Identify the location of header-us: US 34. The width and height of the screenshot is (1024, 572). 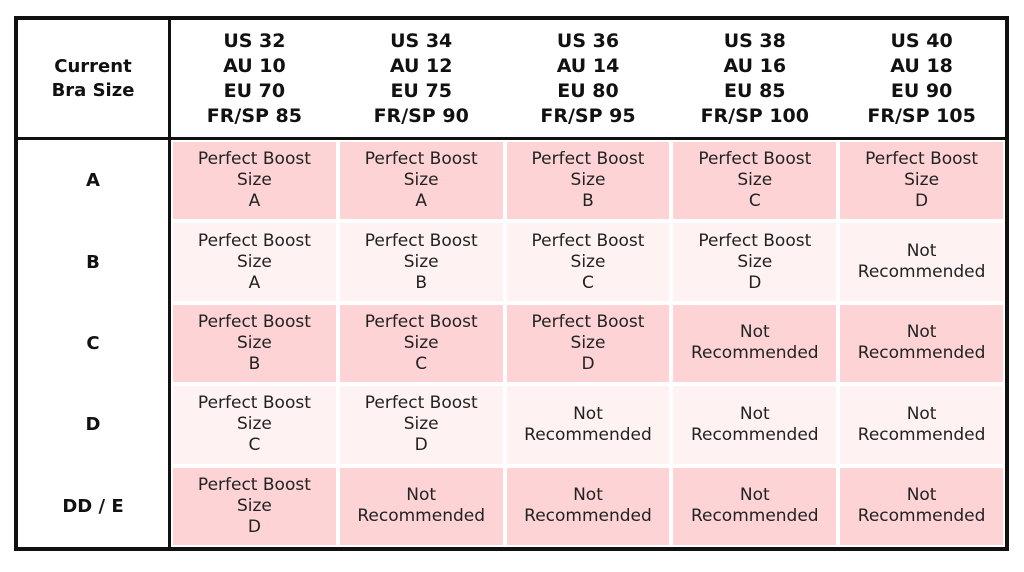
(421, 40).